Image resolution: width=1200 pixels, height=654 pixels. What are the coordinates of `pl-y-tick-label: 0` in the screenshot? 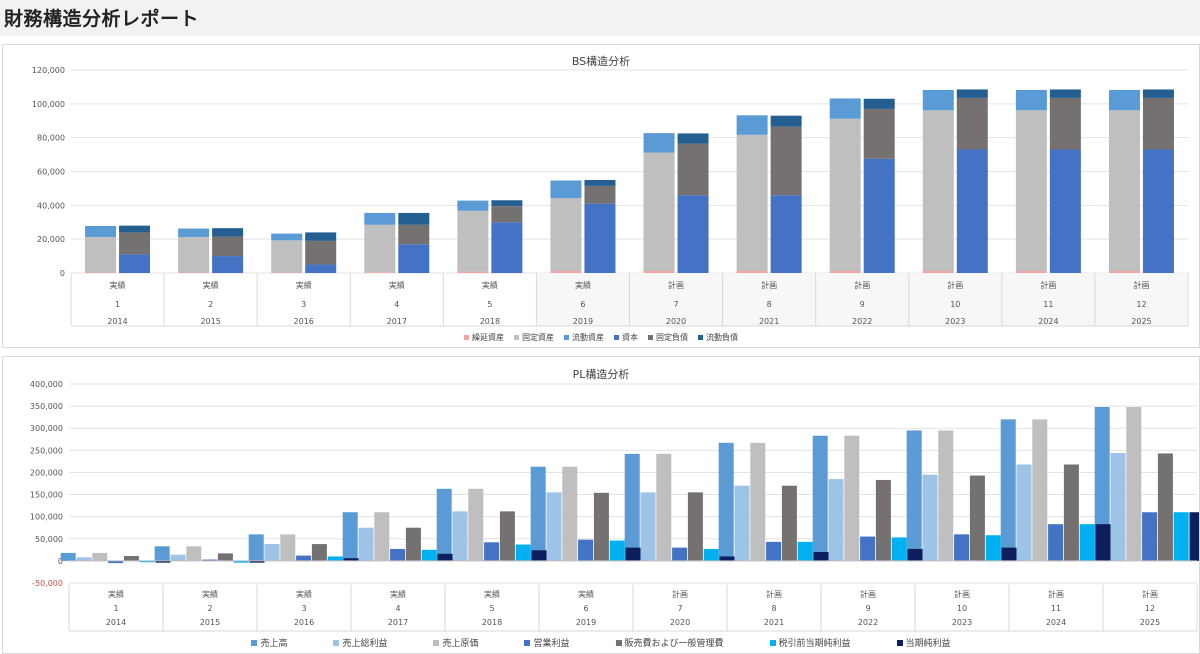 It's located at (60, 561).